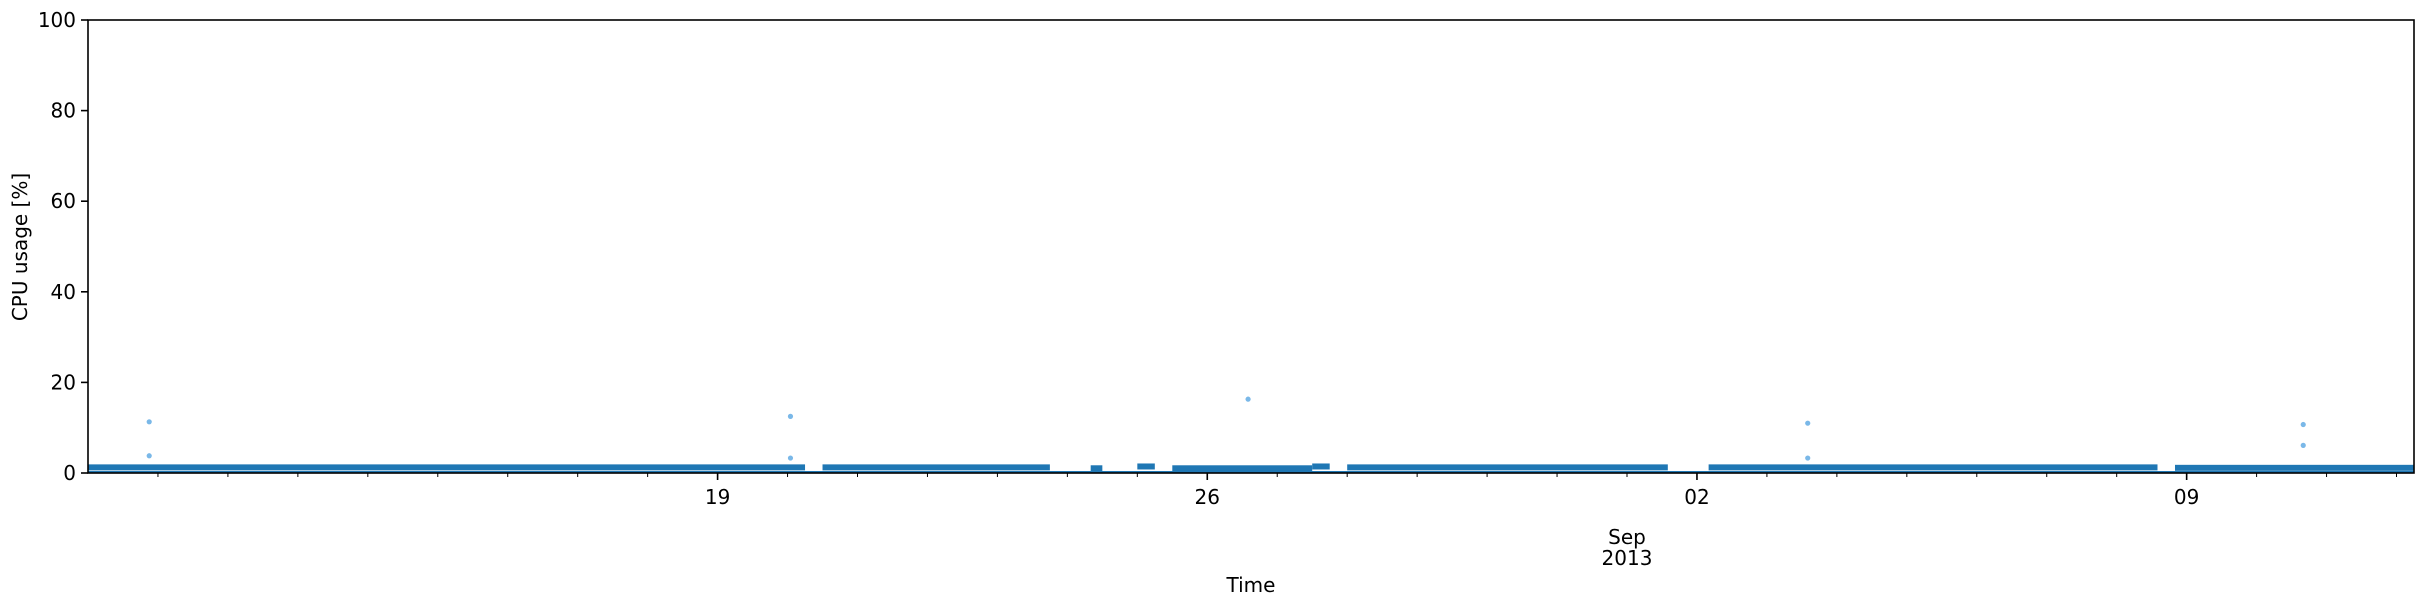  Describe the element at coordinates (63, 246) in the screenshot. I see `y-axis: 0 20 40 60 80 100` at that location.